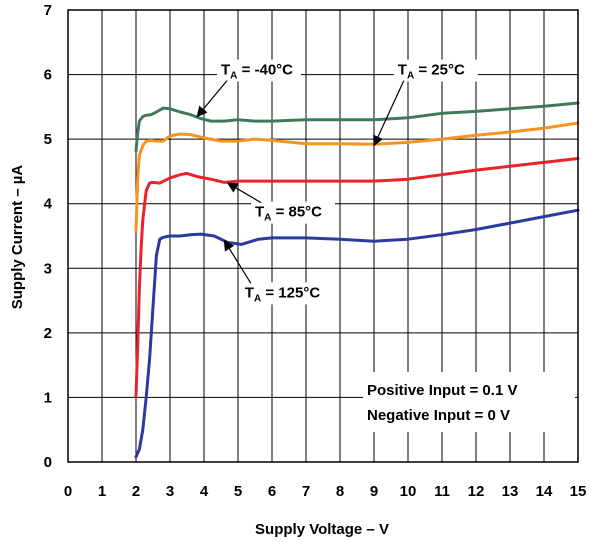  Describe the element at coordinates (476, 491) in the screenshot. I see `x-tick-label: 12` at that location.